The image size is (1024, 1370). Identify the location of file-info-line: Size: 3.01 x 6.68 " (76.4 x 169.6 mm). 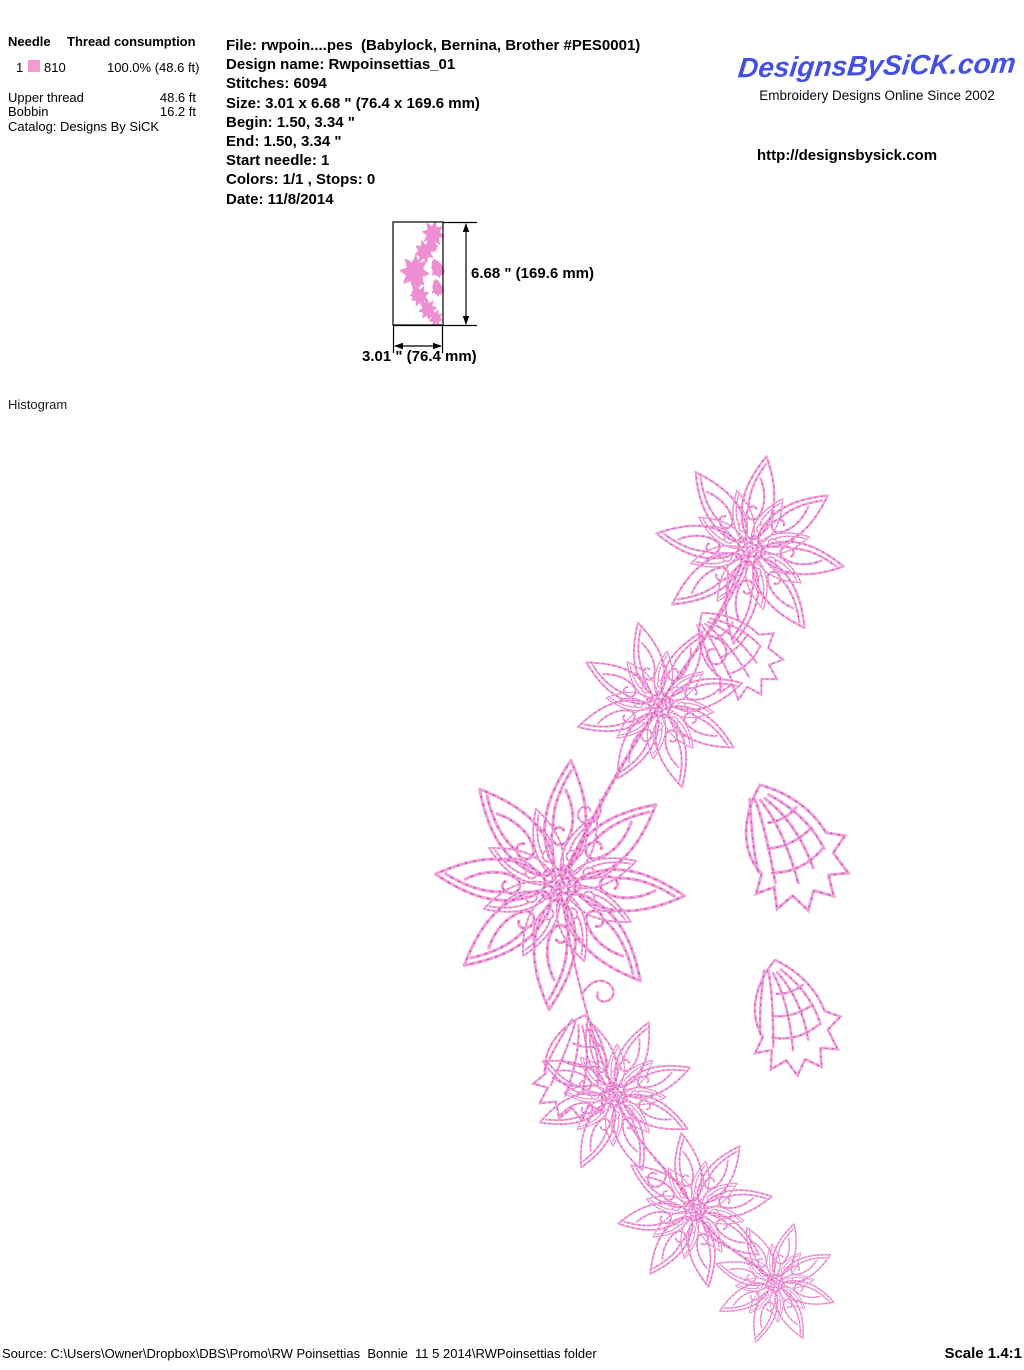
(353, 103).